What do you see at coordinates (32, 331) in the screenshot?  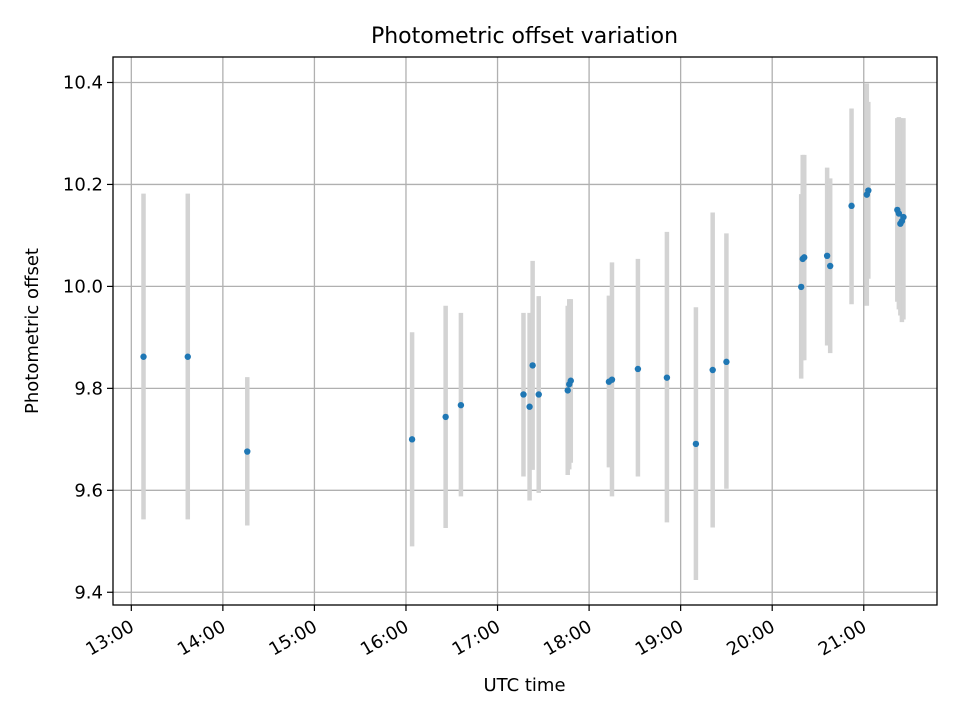 I see `y-axis-label: Photometric offset` at bounding box center [32, 331].